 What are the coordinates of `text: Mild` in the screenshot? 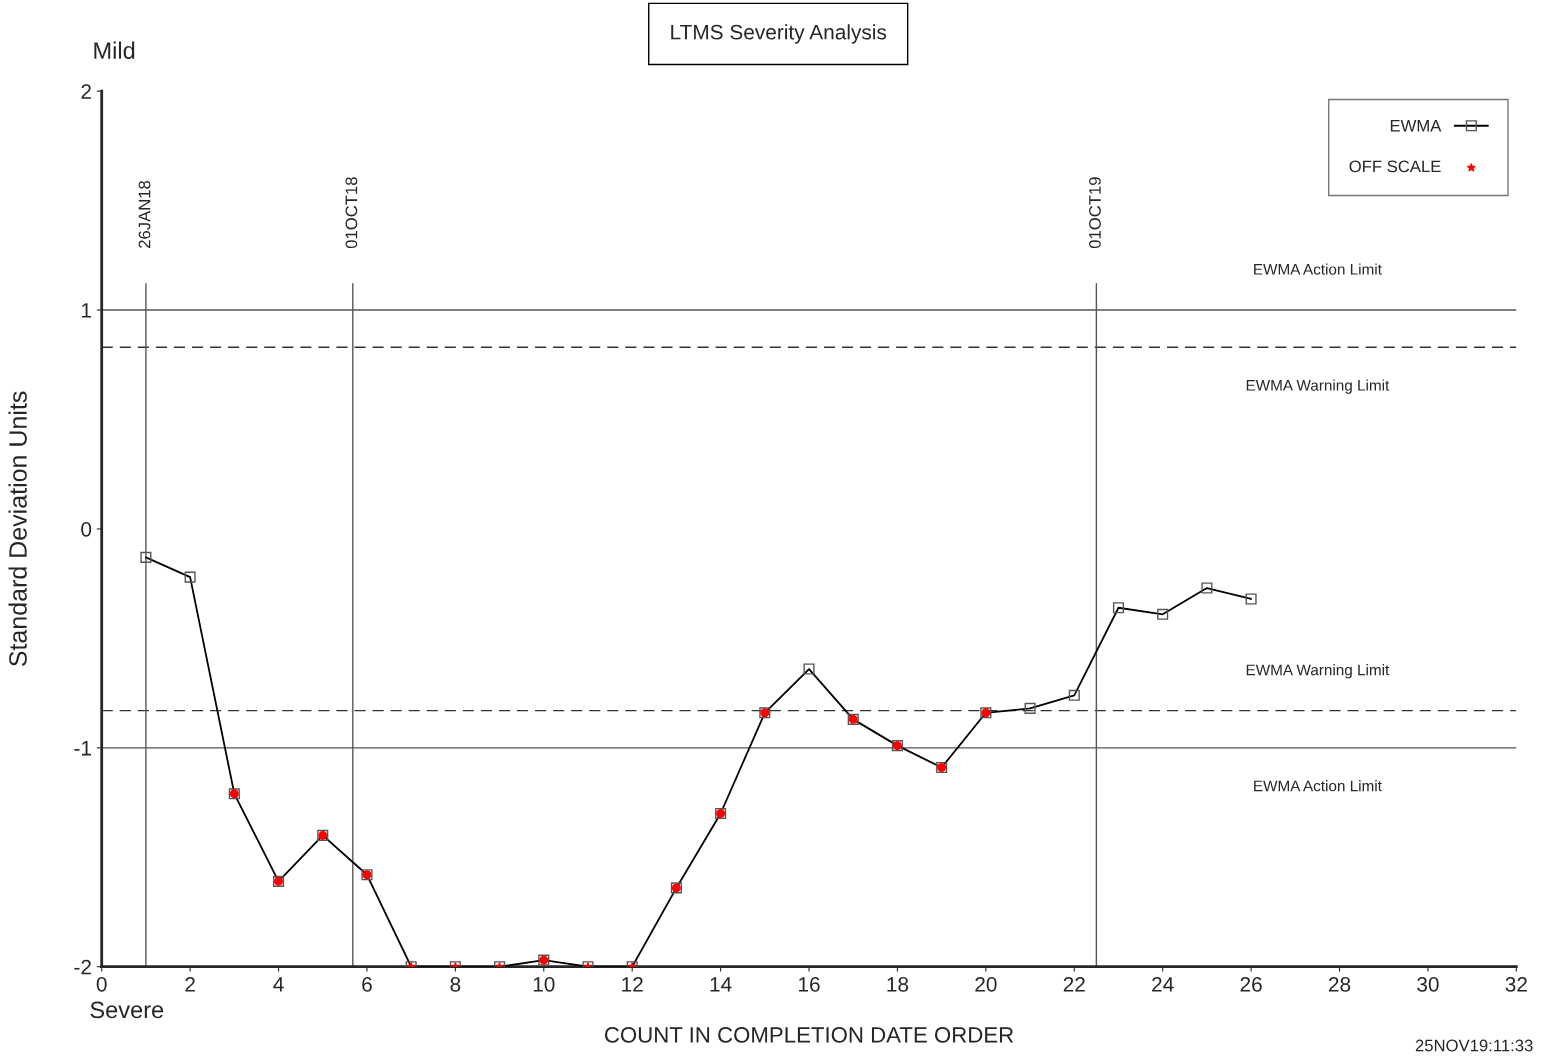 It's located at (114, 50).